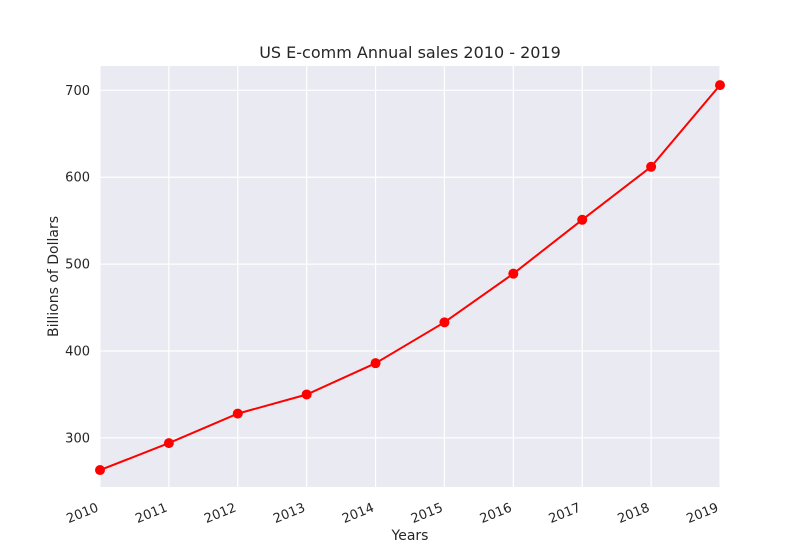  I want to click on y-tick-label: 300, so click(77, 438).